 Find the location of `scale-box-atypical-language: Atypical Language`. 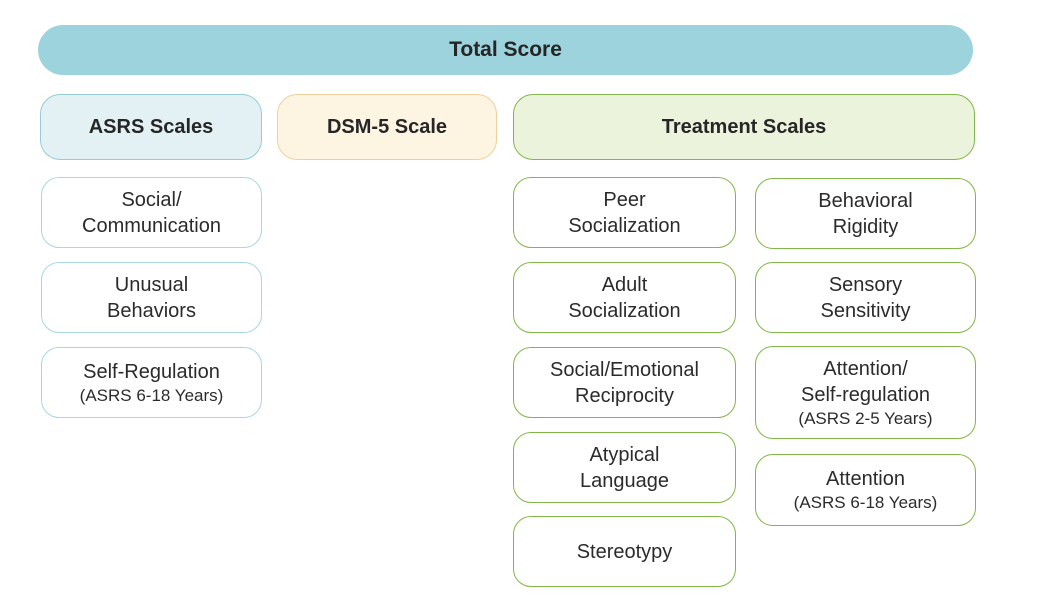

scale-box-atypical-language: Atypical Language is located at coordinates (624, 467).